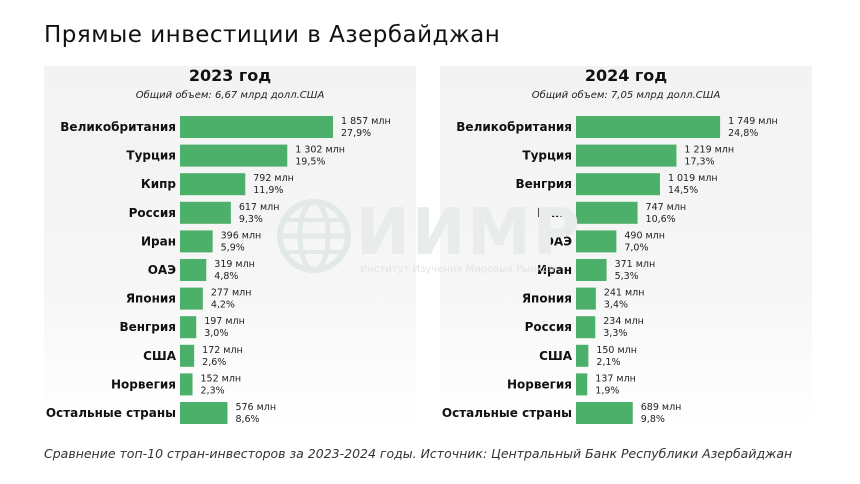 This screenshot has width=860, height=484. What do you see at coordinates (693, 178) in the screenshot?
I see `value-label: 1 019 млн` at bounding box center [693, 178].